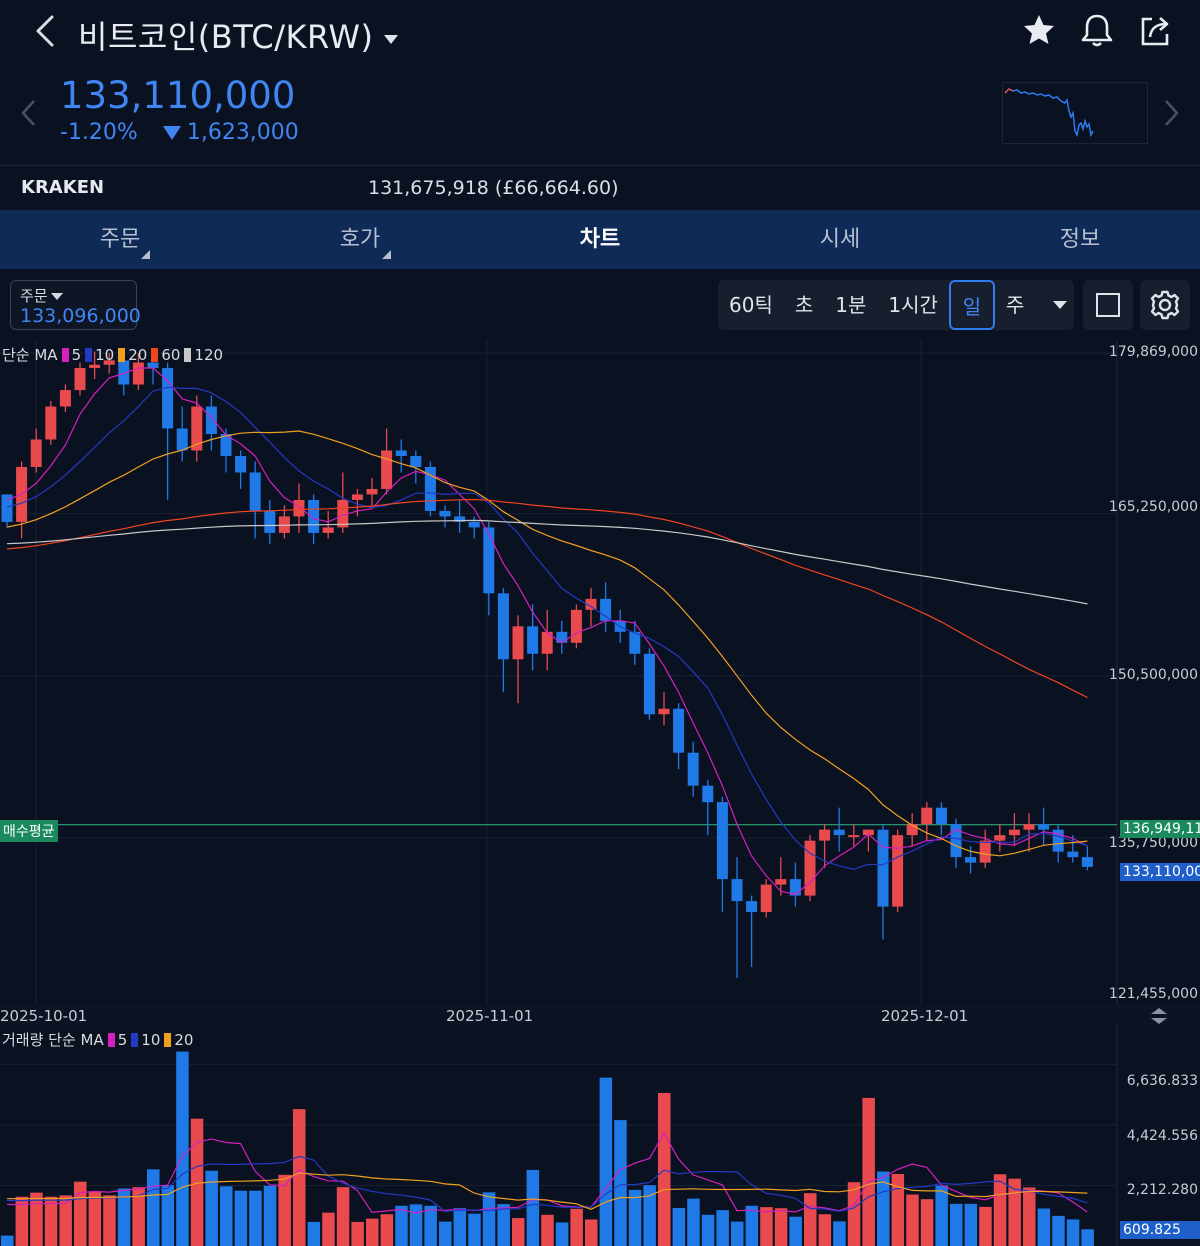 Image resolution: width=1200 pixels, height=1246 pixels. Describe the element at coordinates (1075, 113) in the screenshot. I see `mini-chart` at that location.